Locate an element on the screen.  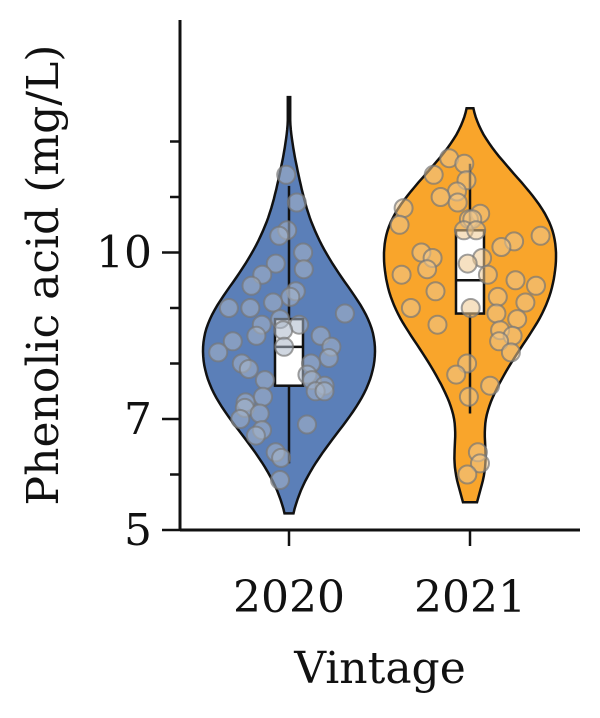
y-axis-title: Phenolic acid (mg/L) is located at coordinates (43, 275).